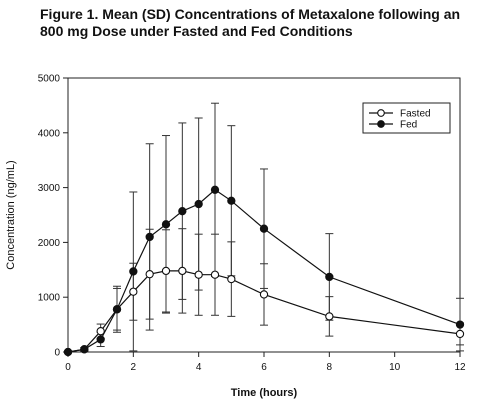  I want to click on y-tick-label: 1000, so click(49, 298).